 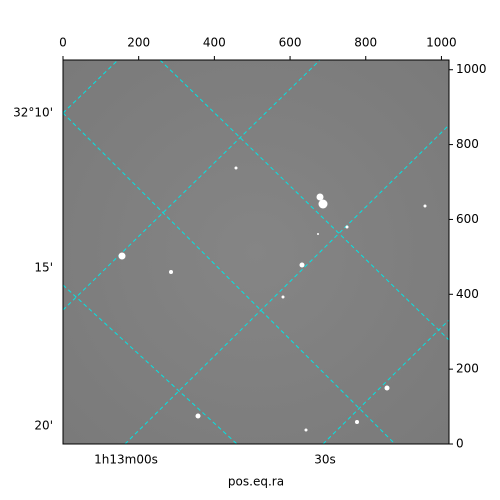 What do you see at coordinates (467, 144) in the screenshot?
I see `y-tick-label: 800` at bounding box center [467, 144].